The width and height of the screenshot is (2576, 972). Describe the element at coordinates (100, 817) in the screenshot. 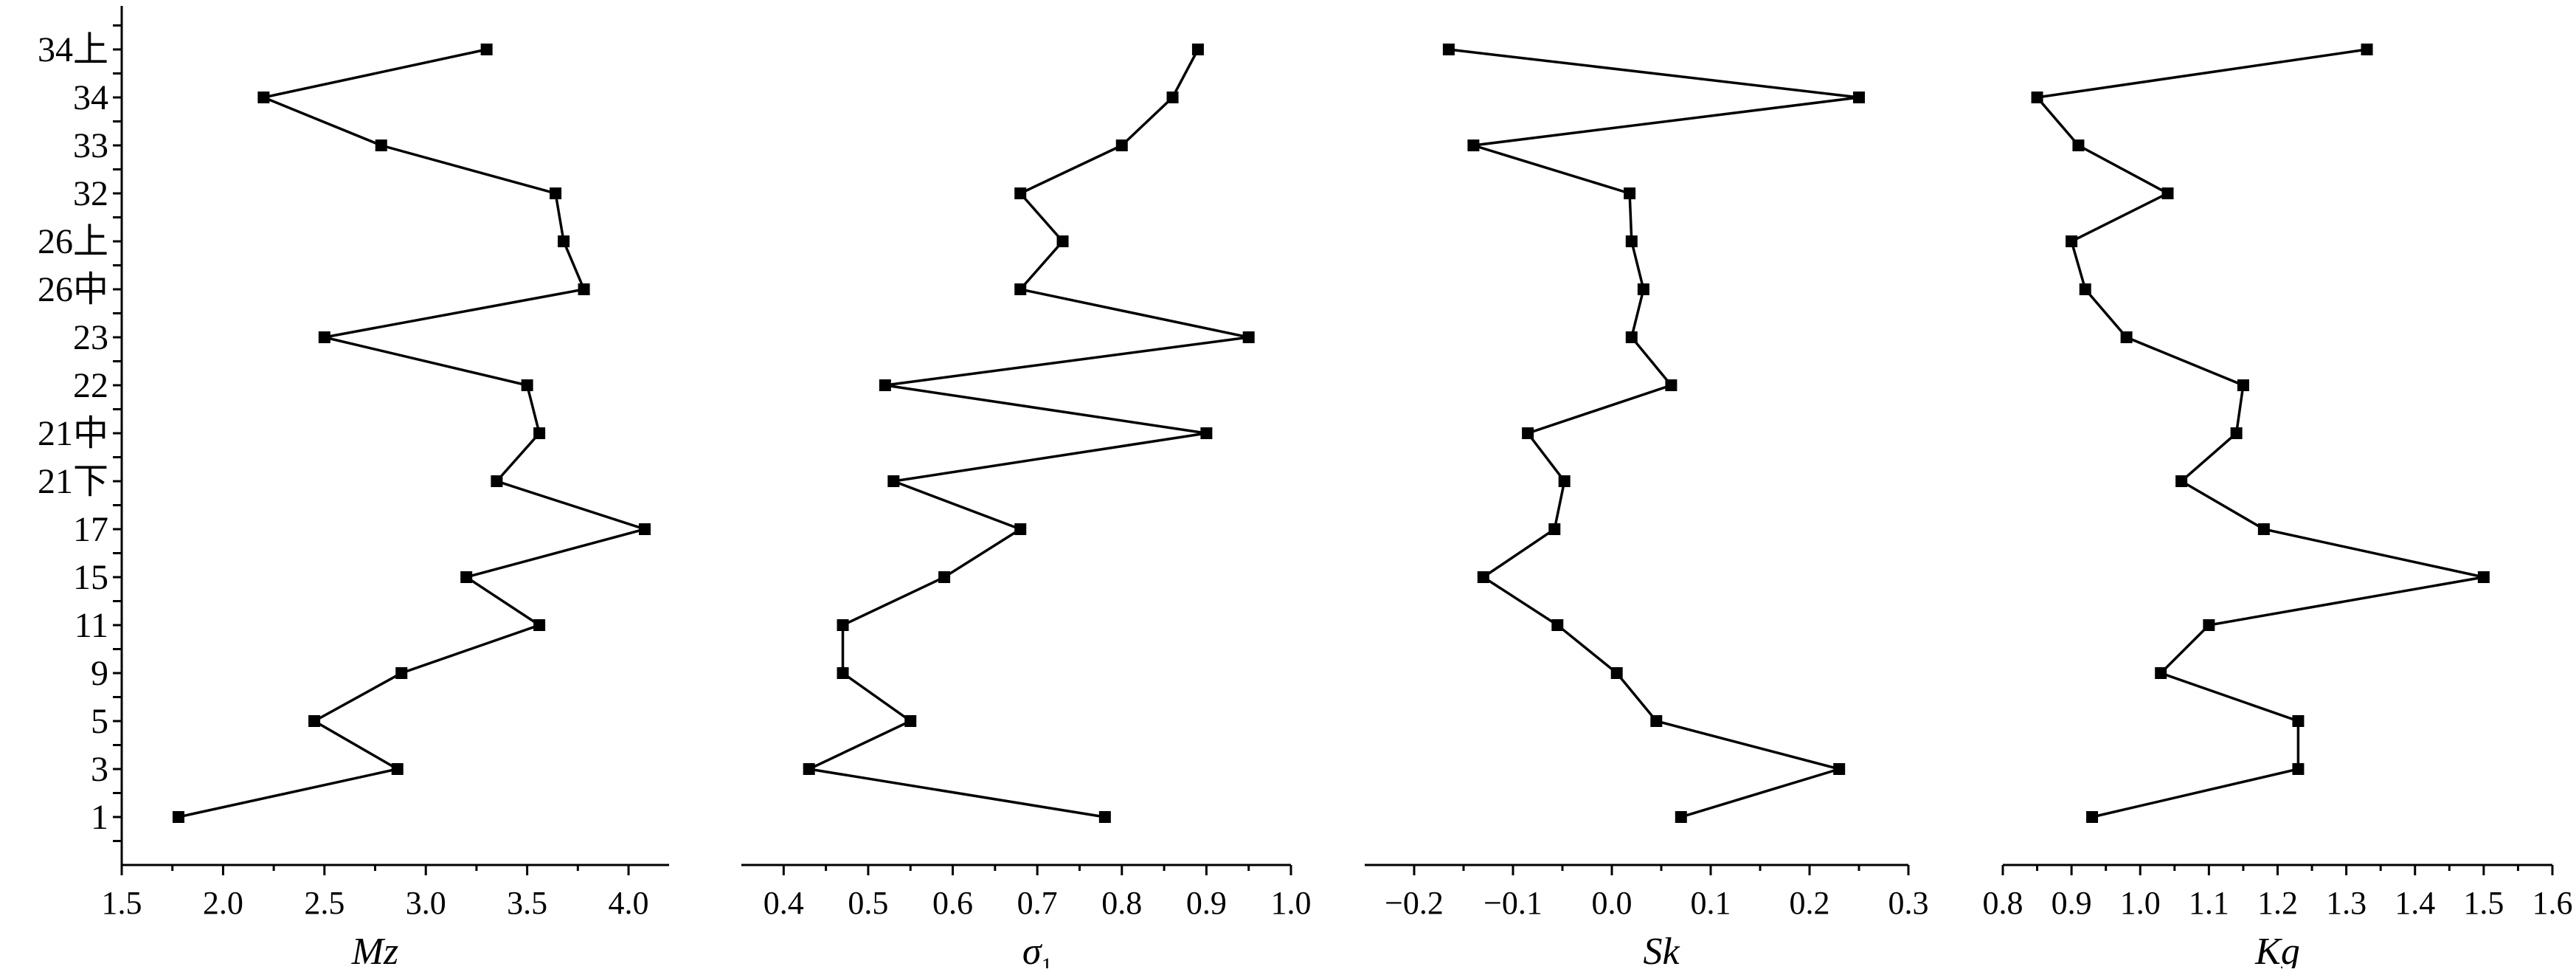

I see `y-tick-label-0: 1` at that location.